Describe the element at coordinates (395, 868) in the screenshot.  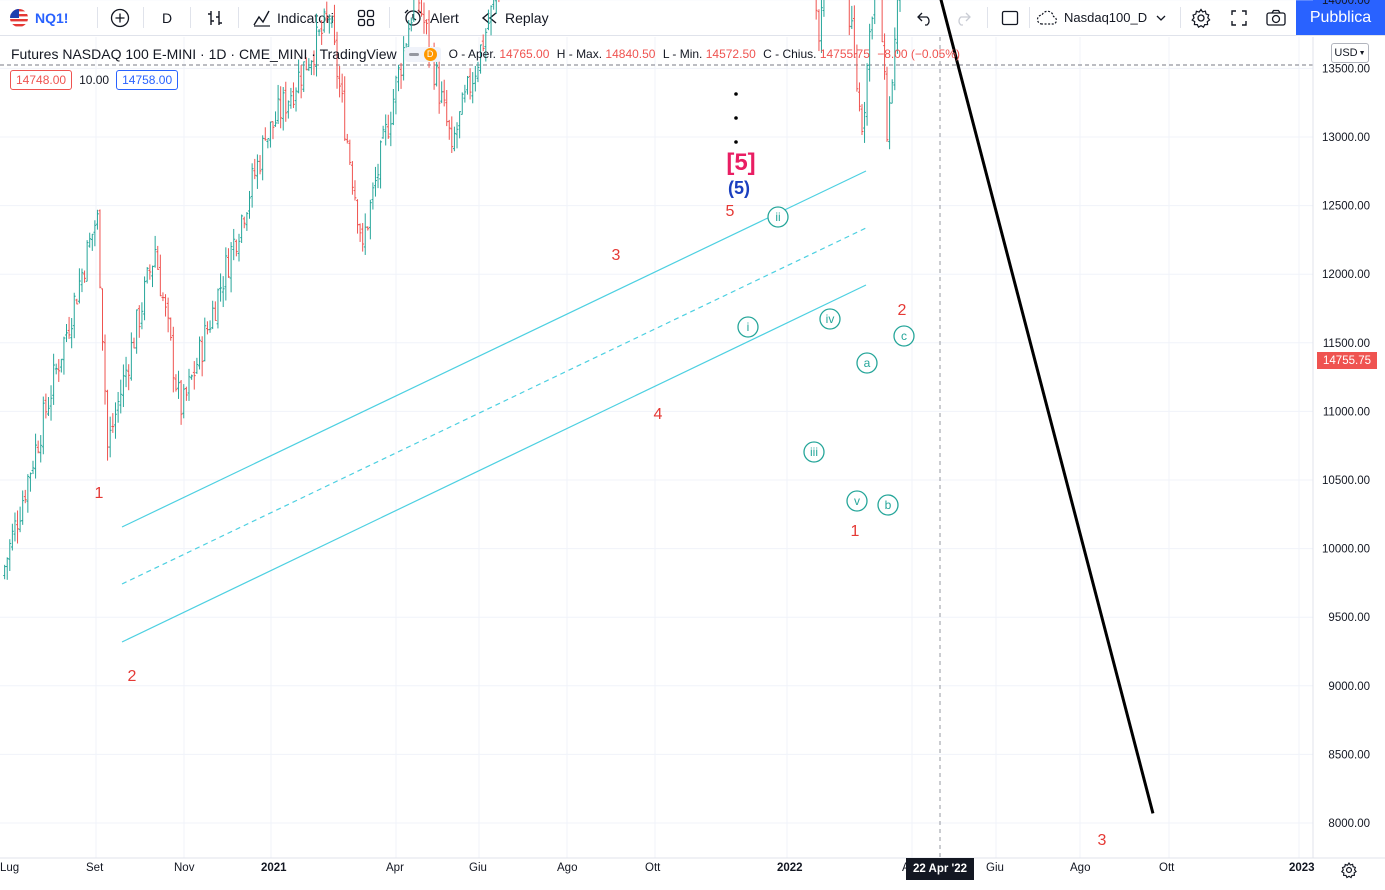
I see `time-axis-tick-label: Apr` at that location.